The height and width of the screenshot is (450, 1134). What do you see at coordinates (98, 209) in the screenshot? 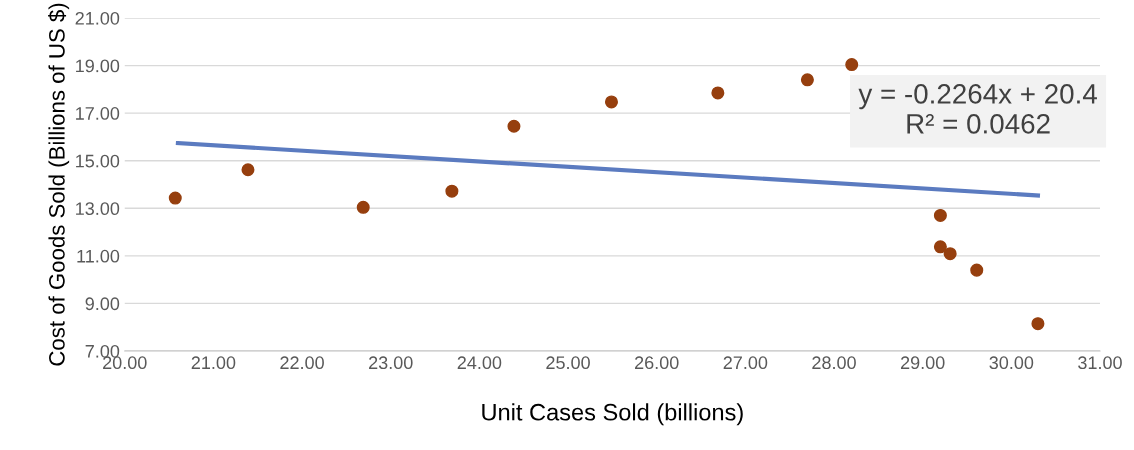
I see `y-tick-label: 13.00` at bounding box center [98, 209].